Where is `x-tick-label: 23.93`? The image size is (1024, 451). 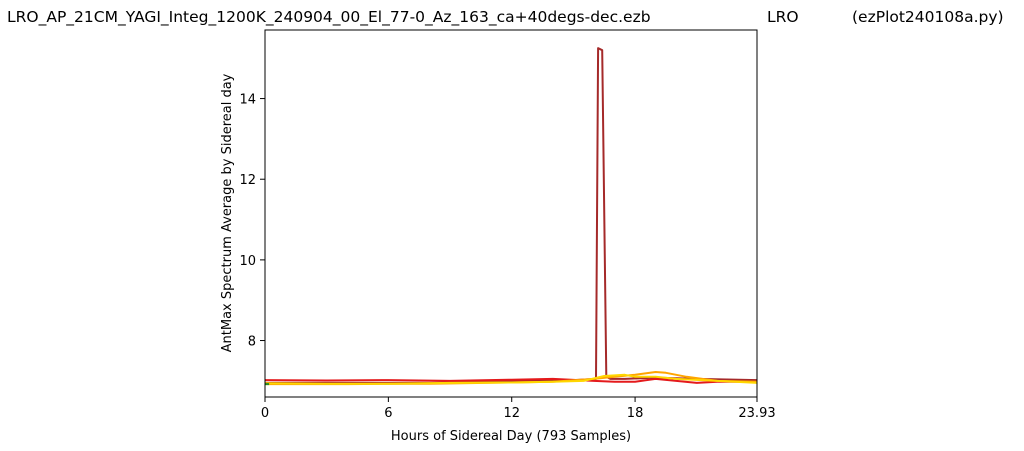
x-tick-label: 23.93 is located at coordinates (756, 413).